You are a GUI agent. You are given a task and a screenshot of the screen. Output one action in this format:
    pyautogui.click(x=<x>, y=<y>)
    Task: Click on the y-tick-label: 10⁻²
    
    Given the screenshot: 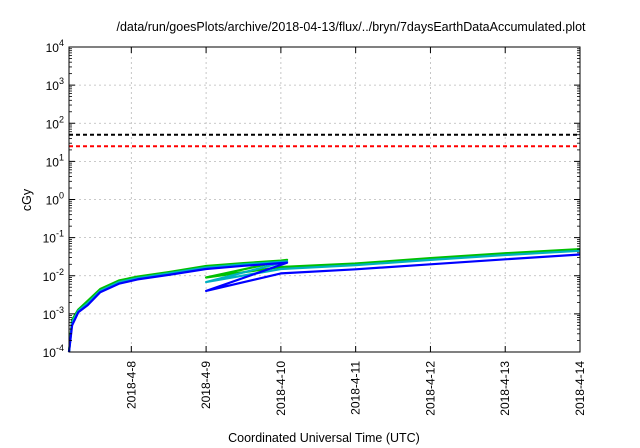 What is the action you would take?
    pyautogui.click(x=53, y=275)
    